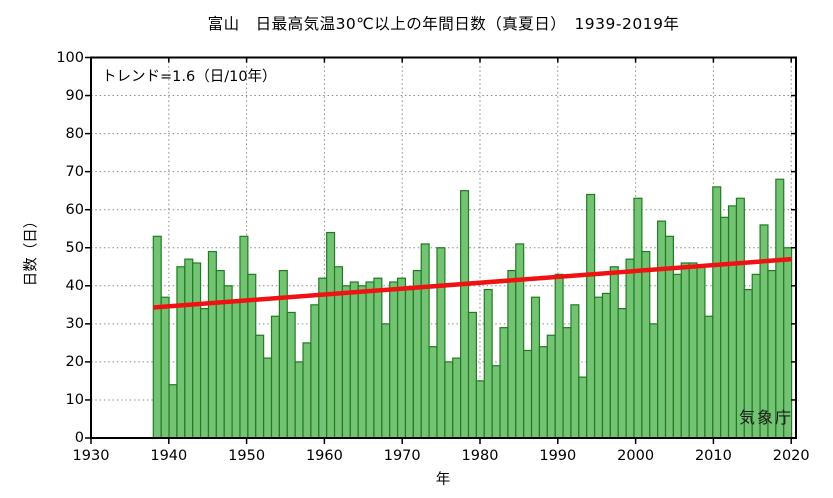 This screenshot has height=498, width=833. What do you see at coordinates (417, 354) in the screenshot?
I see `bar-1972` at bounding box center [417, 354].